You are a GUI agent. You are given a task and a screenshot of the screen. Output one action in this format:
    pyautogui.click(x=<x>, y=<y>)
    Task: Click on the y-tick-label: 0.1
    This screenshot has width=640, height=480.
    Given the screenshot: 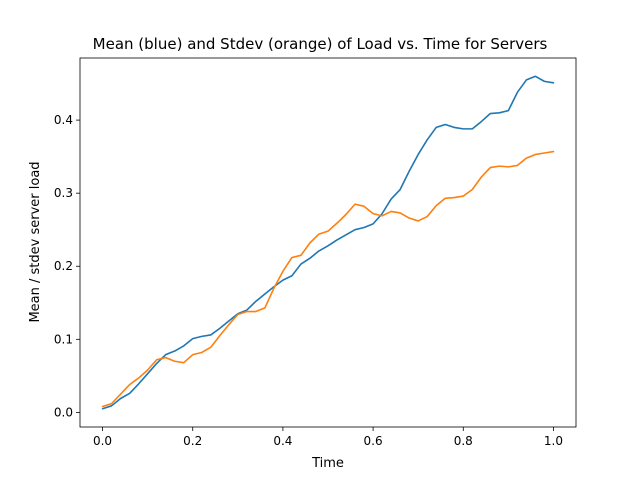 What is the action you would take?
    pyautogui.click(x=63, y=339)
    